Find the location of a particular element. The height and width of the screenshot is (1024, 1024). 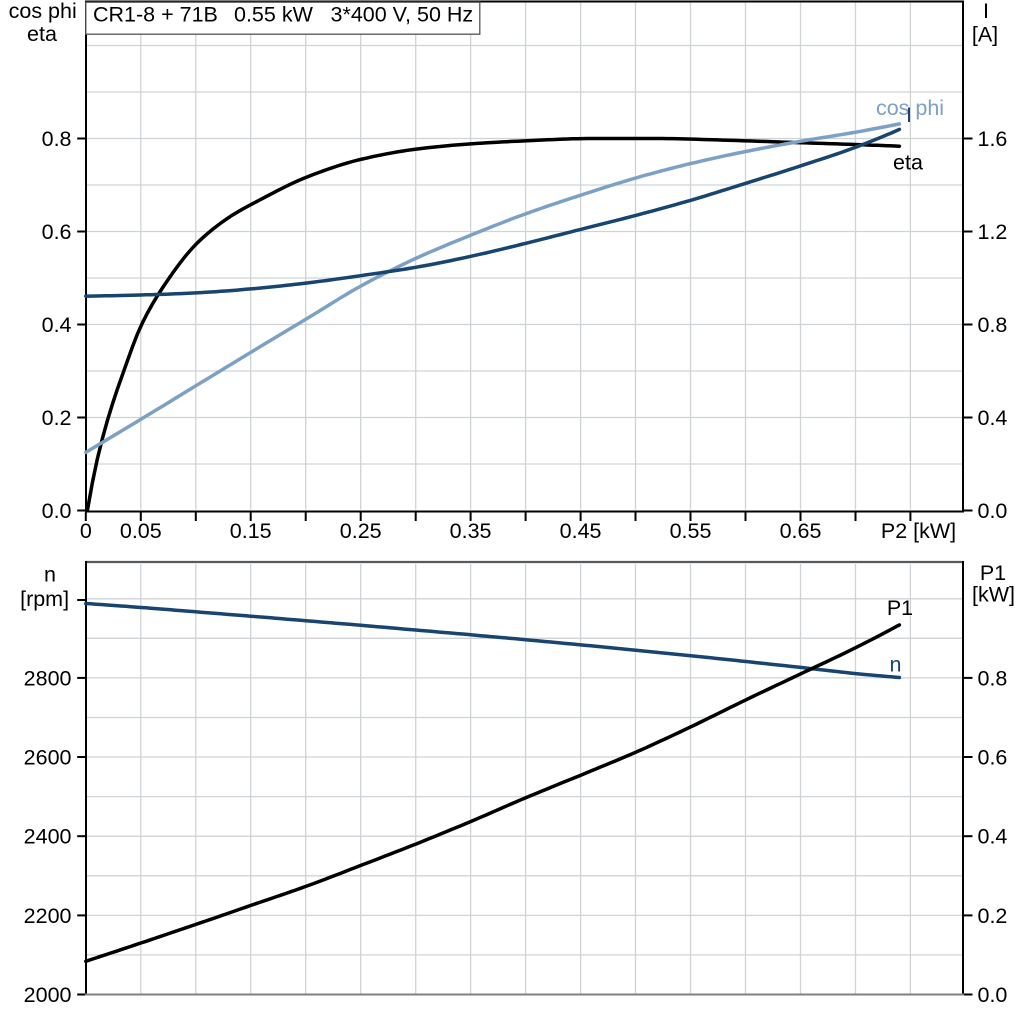

svg-text: 2400 is located at coordinates (48, 837).